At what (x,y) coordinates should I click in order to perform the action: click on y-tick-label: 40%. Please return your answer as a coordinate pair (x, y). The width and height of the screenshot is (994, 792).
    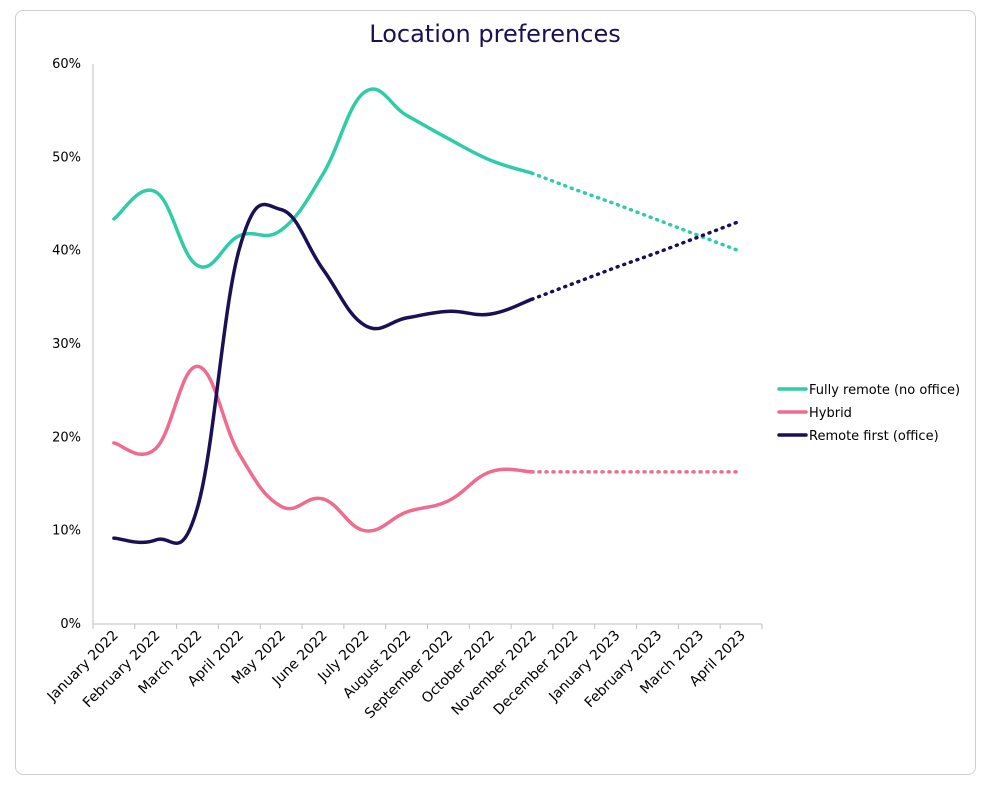
    Looking at the image, I should click on (66, 251).